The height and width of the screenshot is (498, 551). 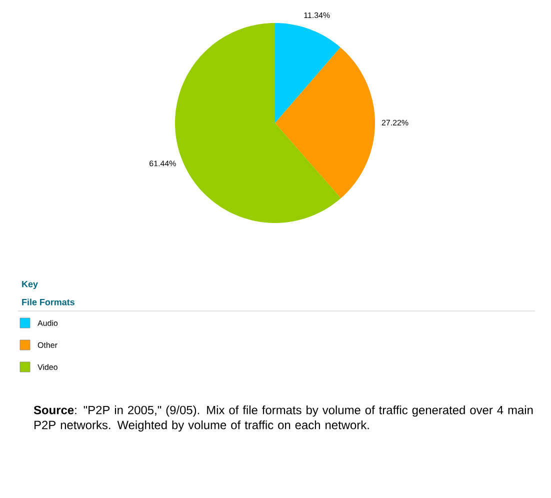 I want to click on text: Source: "P2P in 2005," (9/05). Mix of file formats by volume of traffic generated over 4 main P2P networks. Weighted by volume of traffic on each network., so click(x=283, y=419).